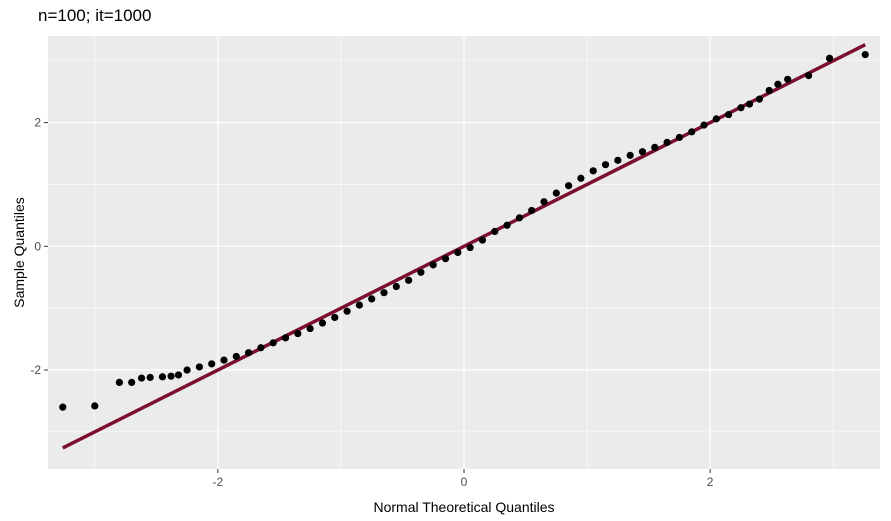 The width and height of the screenshot is (891, 521). Describe the element at coordinates (35, 370) in the screenshot. I see `y-tick-label: -2` at that location.